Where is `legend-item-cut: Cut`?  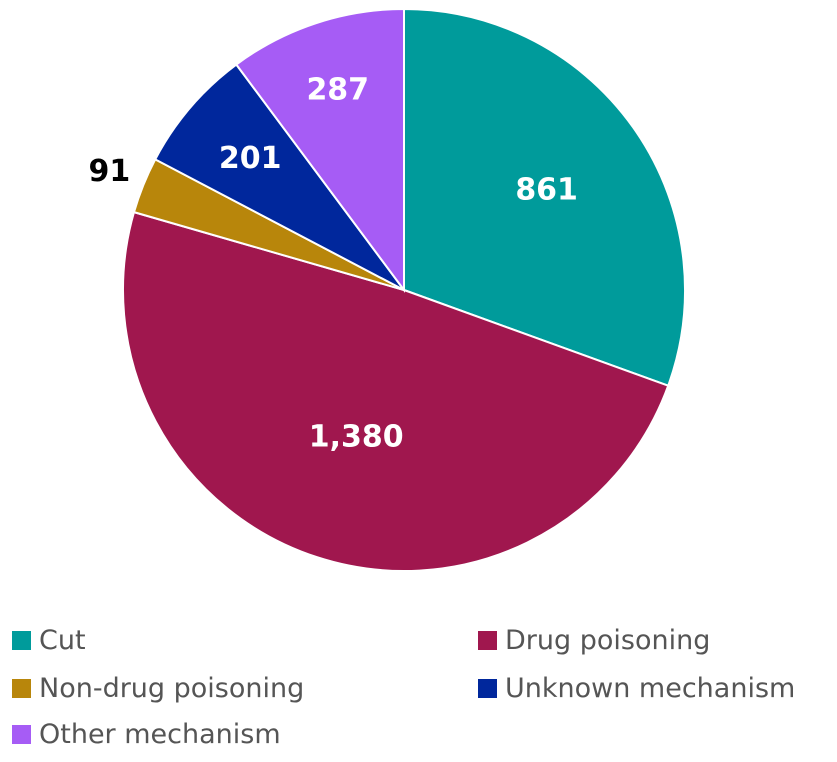 legend-item-cut: Cut is located at coordinates (49, 640).